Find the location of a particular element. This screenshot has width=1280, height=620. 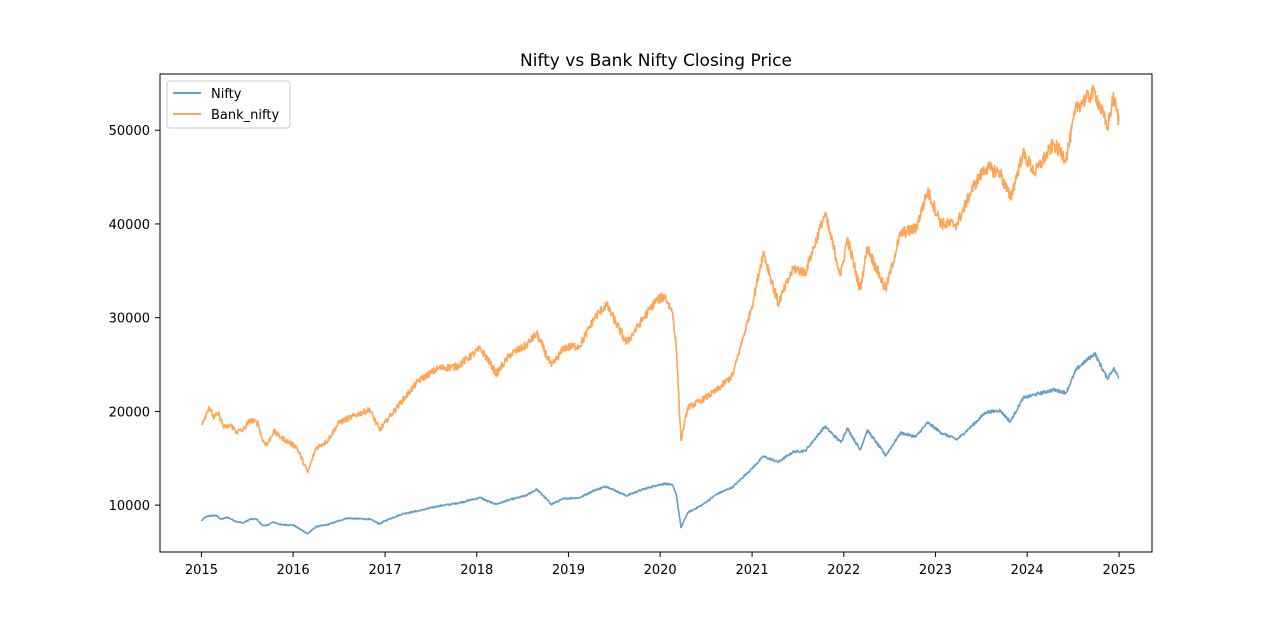

x-tick-label-2023: 2023 is located at coordinates (935, 570).